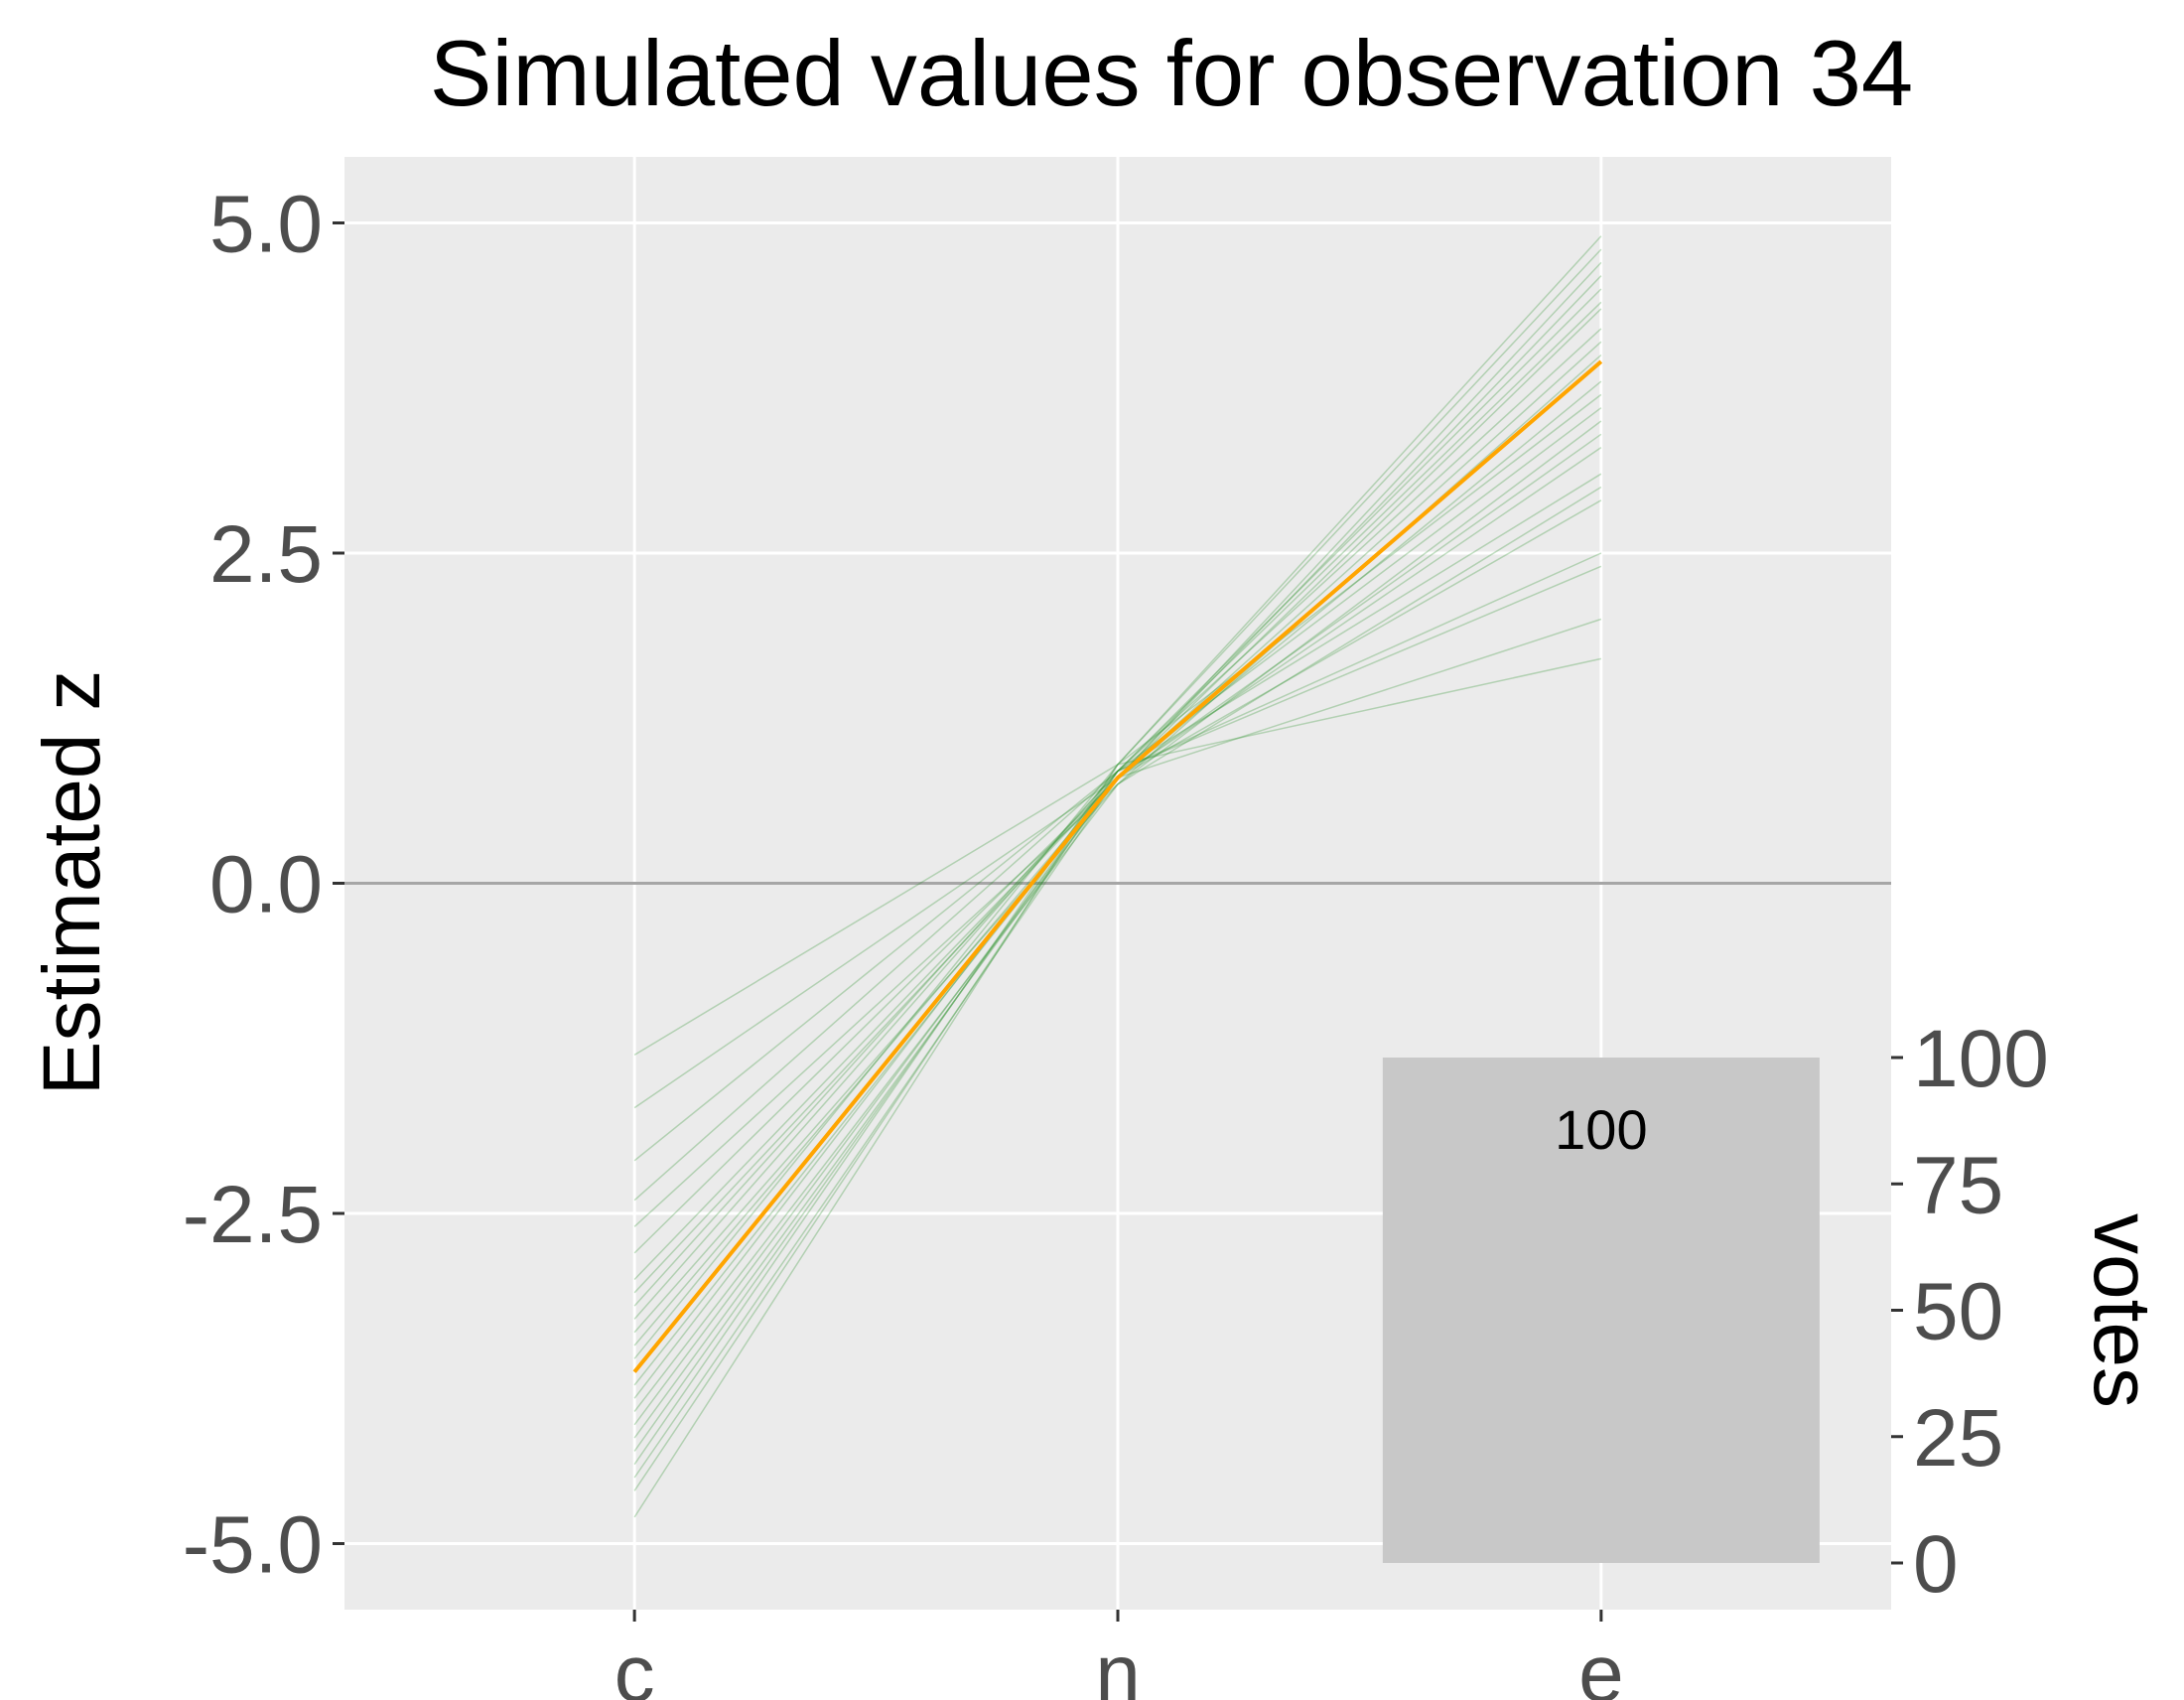 The width and height of the screenshot is (2184, 1700). What do you see at coordinates (1118, 1664) in the screenshot?
I see `x-tick-label: n` at bounding box center [1118, 1664].